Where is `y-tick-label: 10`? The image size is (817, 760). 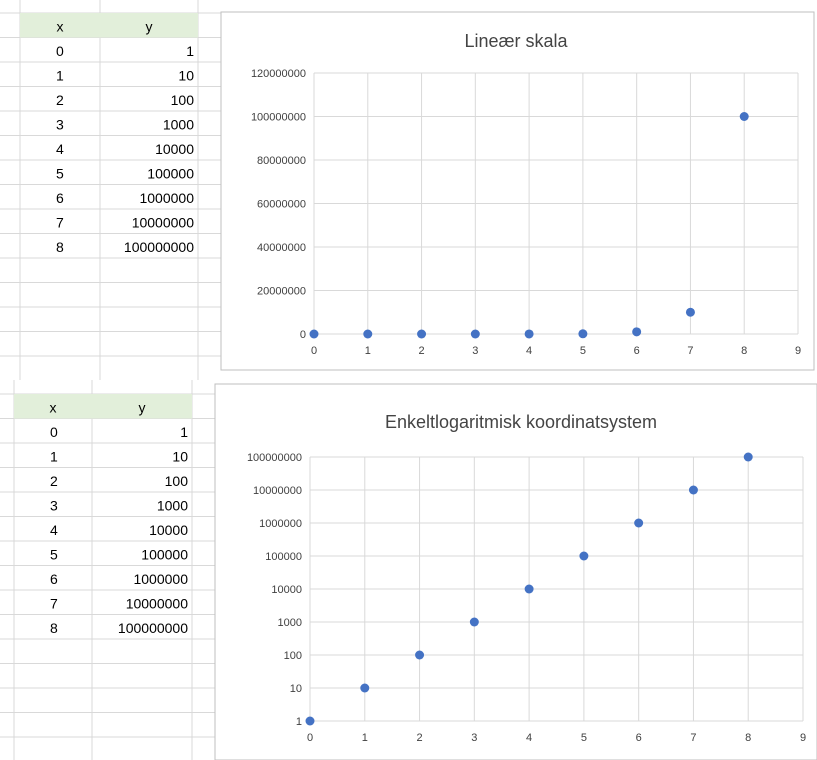
y-tick-label: 10 is located at coordinates (296, 689).